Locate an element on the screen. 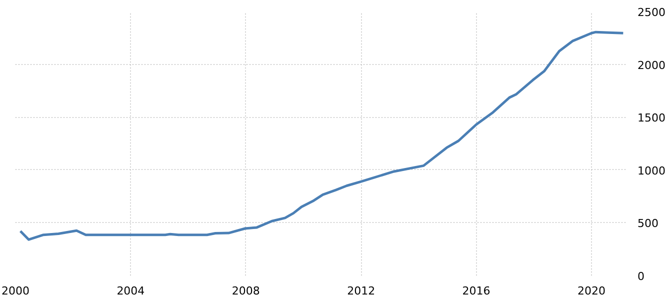 The image size is (668, 297). x-tick-label: 2008 is located at coordinates (246, 290).